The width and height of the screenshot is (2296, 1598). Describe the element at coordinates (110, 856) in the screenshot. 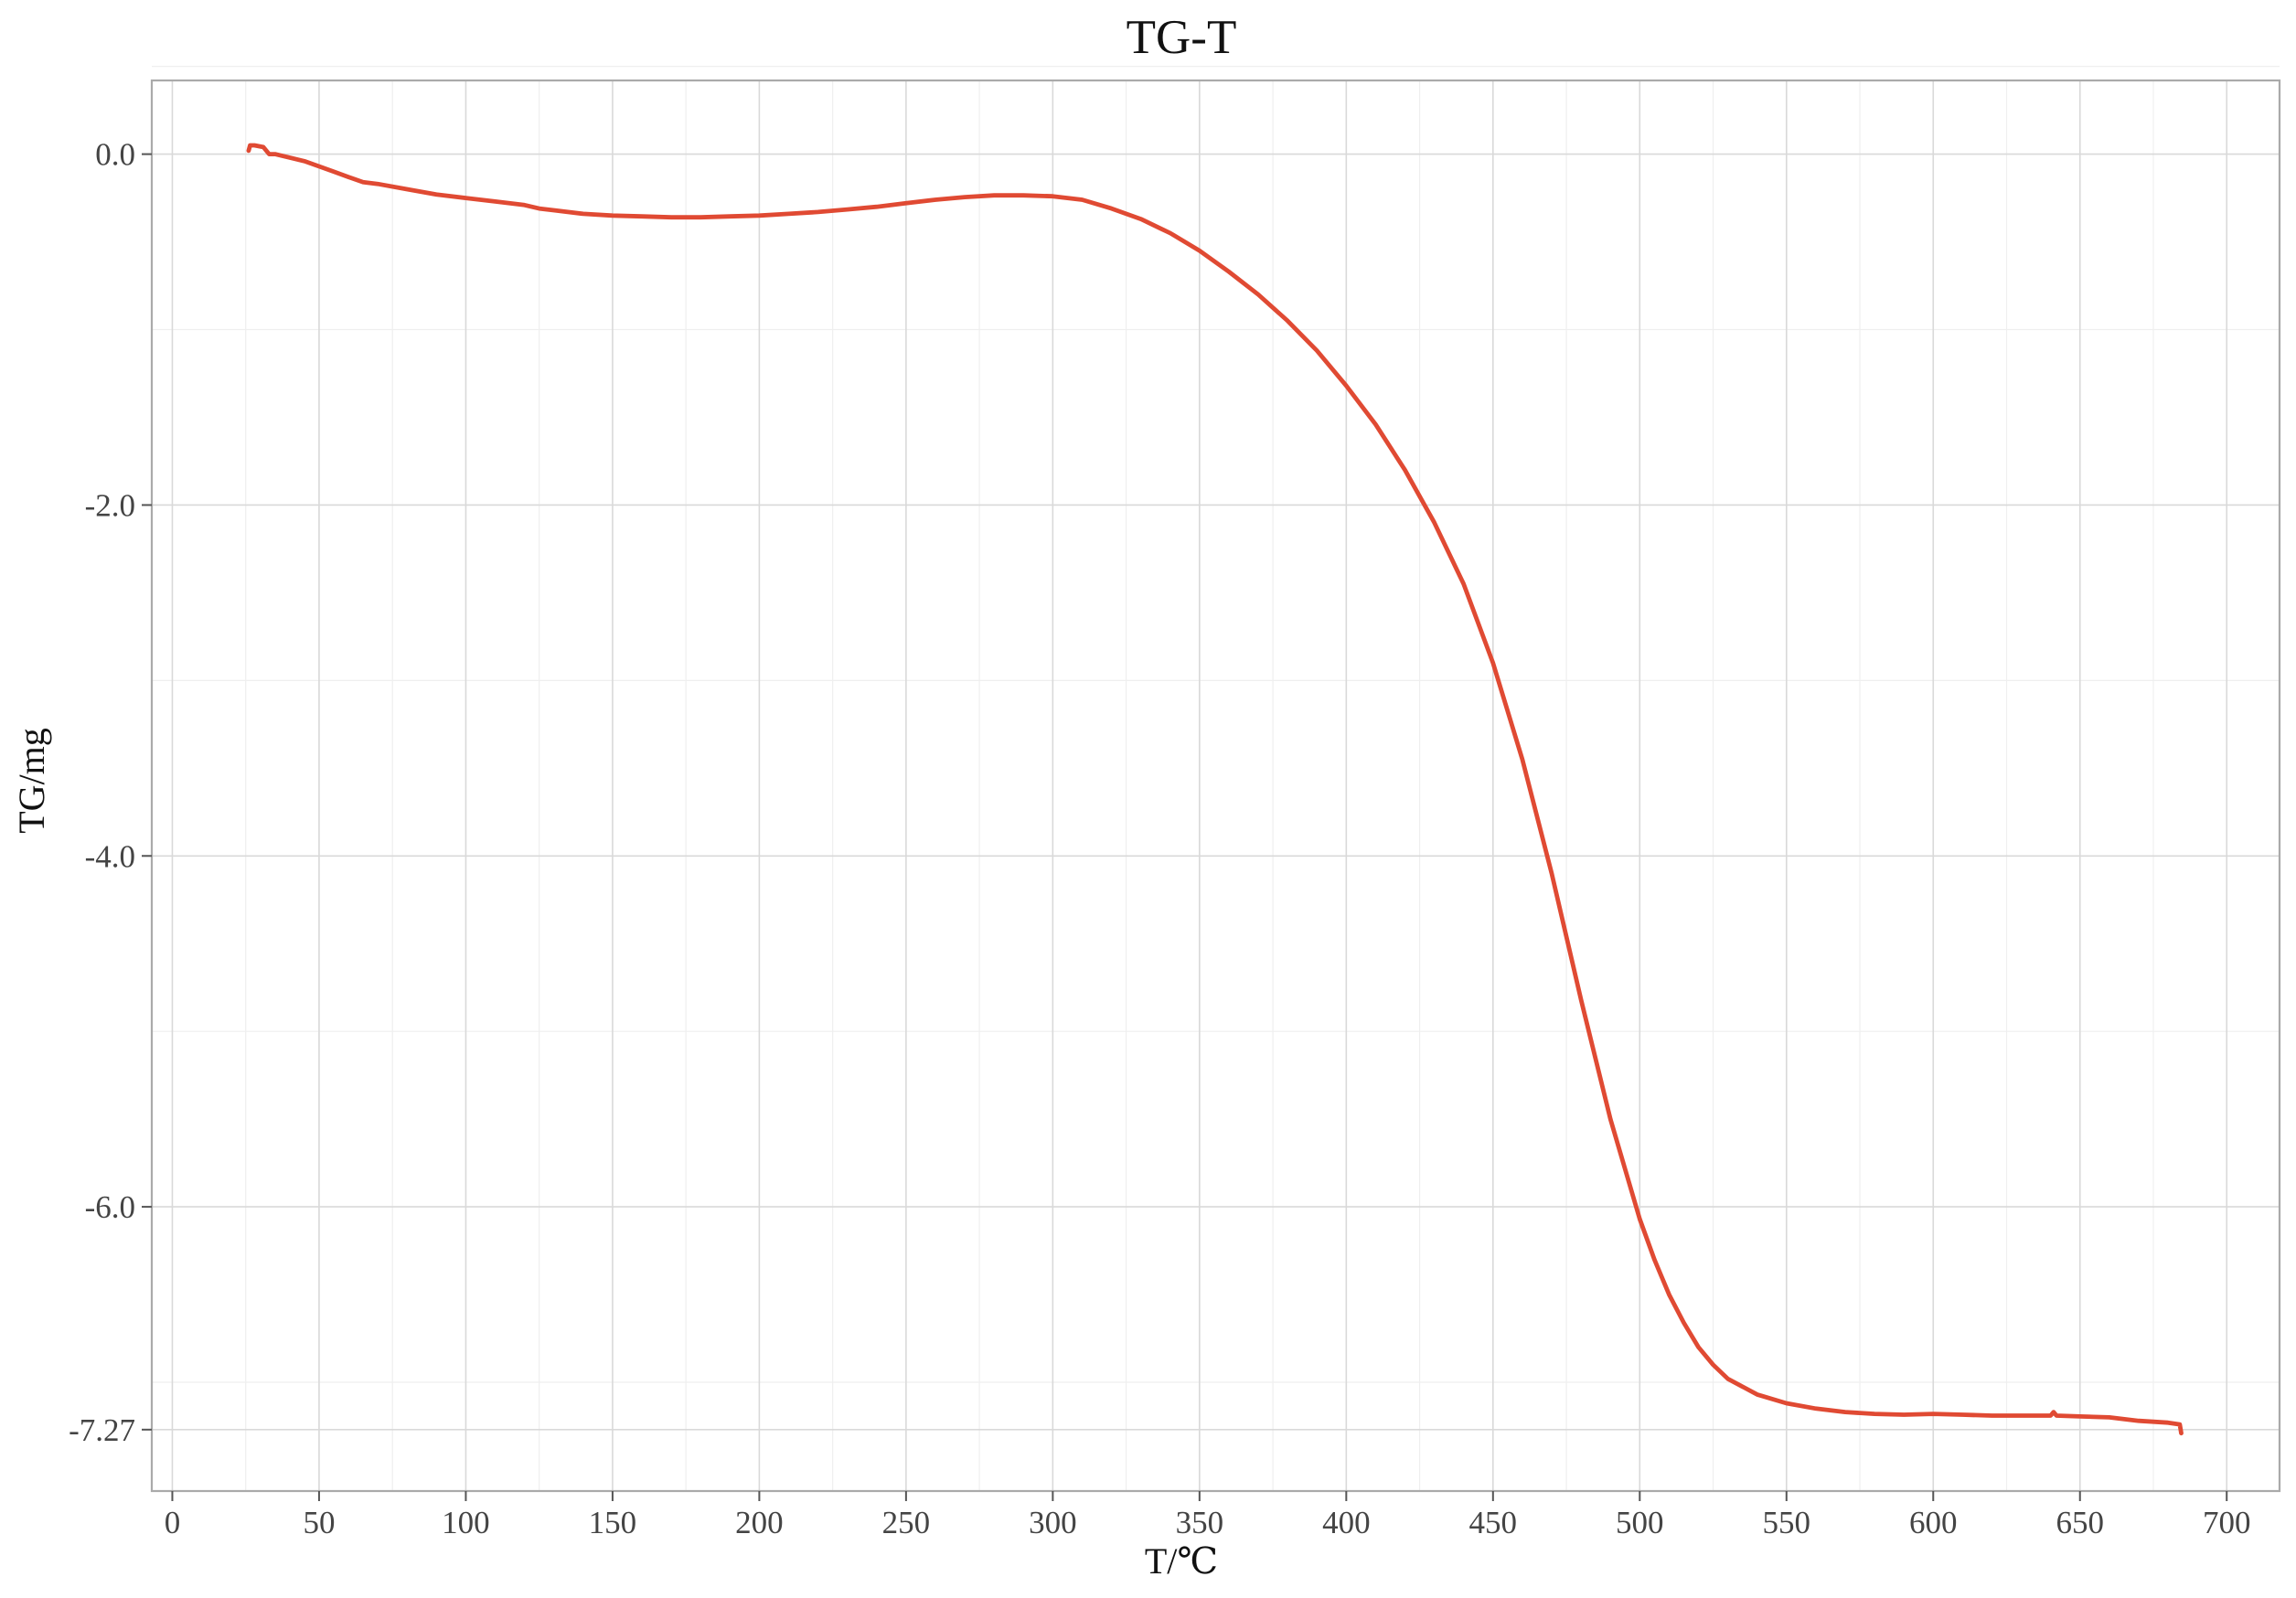

I see `y-tick-label: -4.0` at that location.